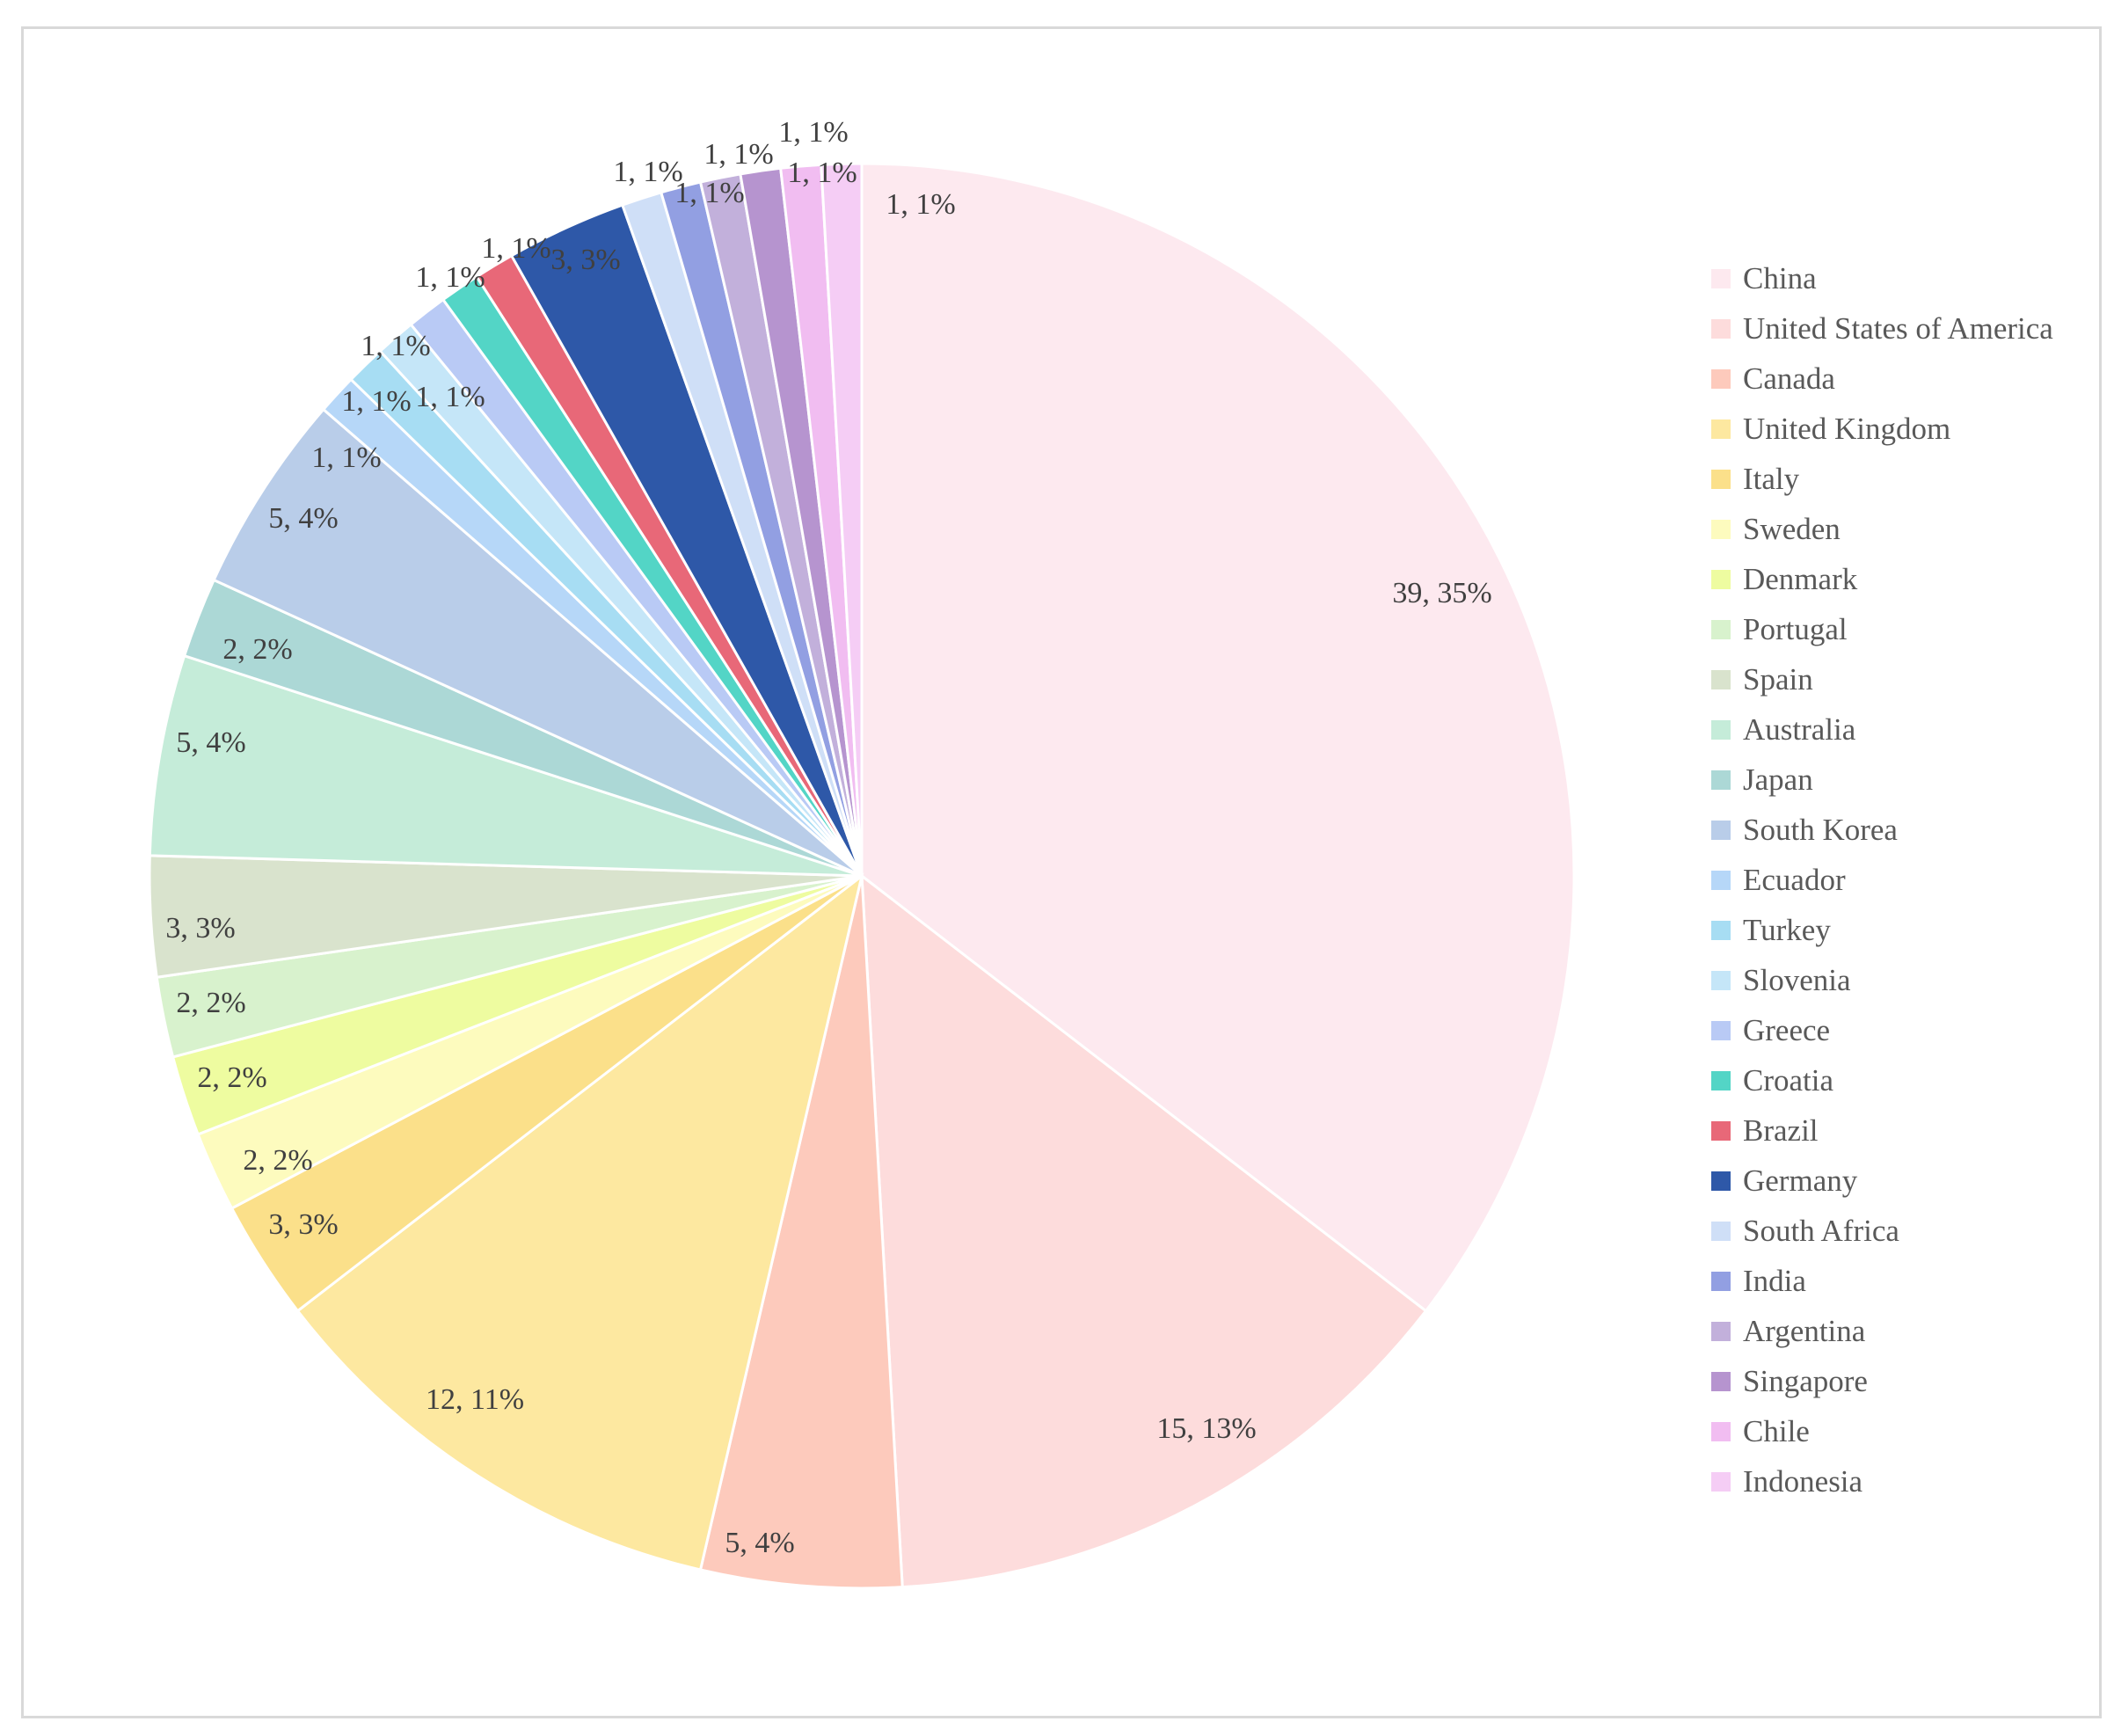 Image resolution: width=2114 pixels, height=1736 pixels. Describe the element at coordinates (920, 205) in the screenshot. I see `data-label-indonesia: 1, 1%` at that location.